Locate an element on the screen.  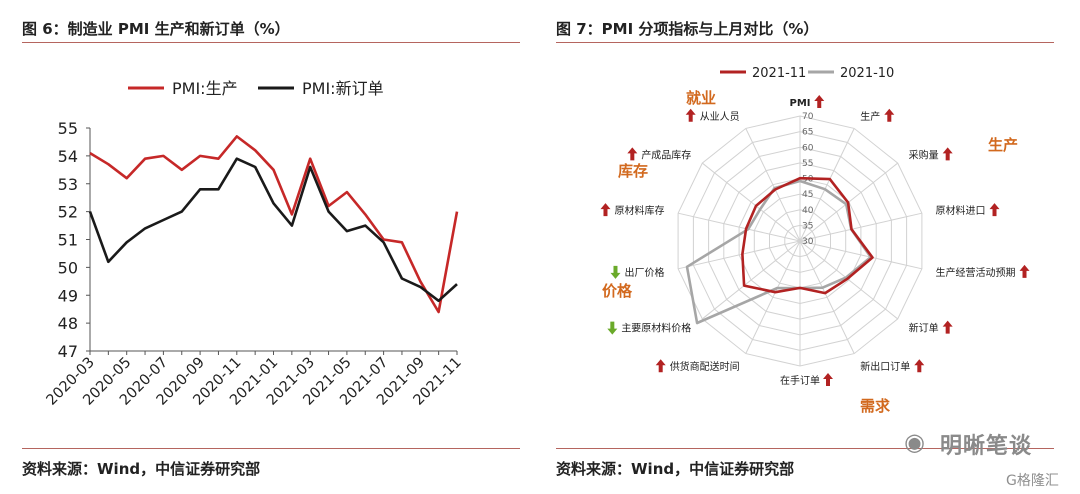
radar-group-label: 生产 is located at coordinates (1003, 145).